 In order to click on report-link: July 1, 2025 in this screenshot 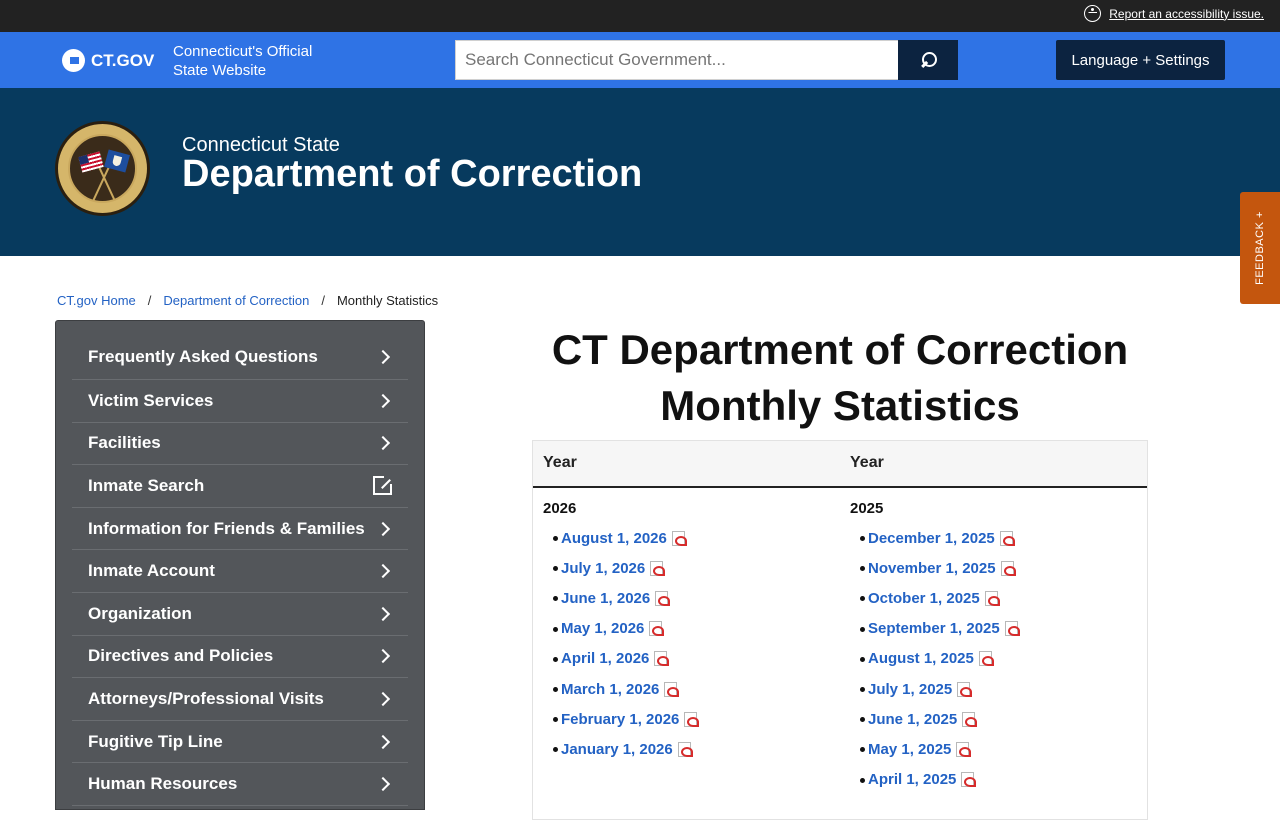, I will do `click(910, 689)`.